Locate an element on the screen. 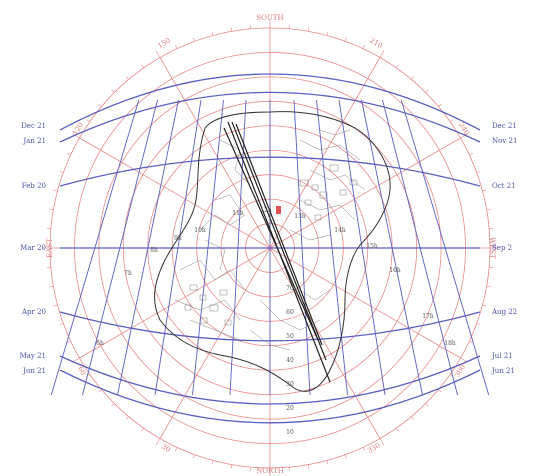 Image resolution: width=540 pixels, height=476 pixels. date-label-left: Apr 20 is located at coordinates (33, 312).